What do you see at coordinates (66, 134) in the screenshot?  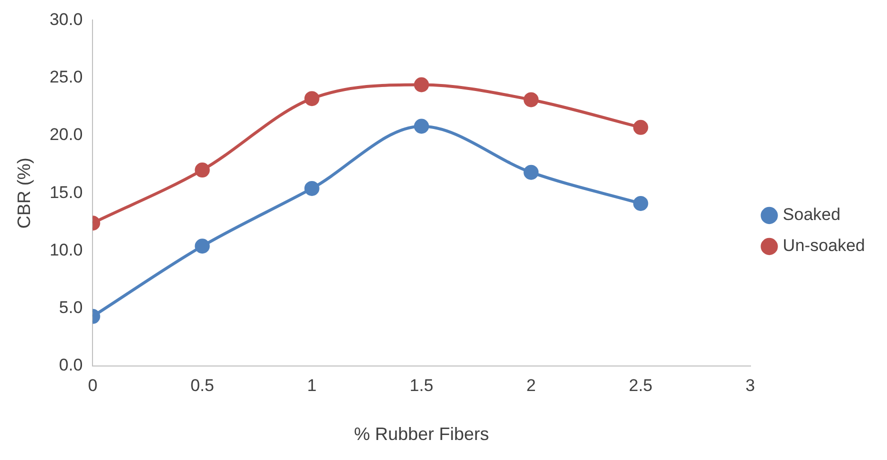 I see `y-tick-label: 20.0` at bounding box center [66, 134].